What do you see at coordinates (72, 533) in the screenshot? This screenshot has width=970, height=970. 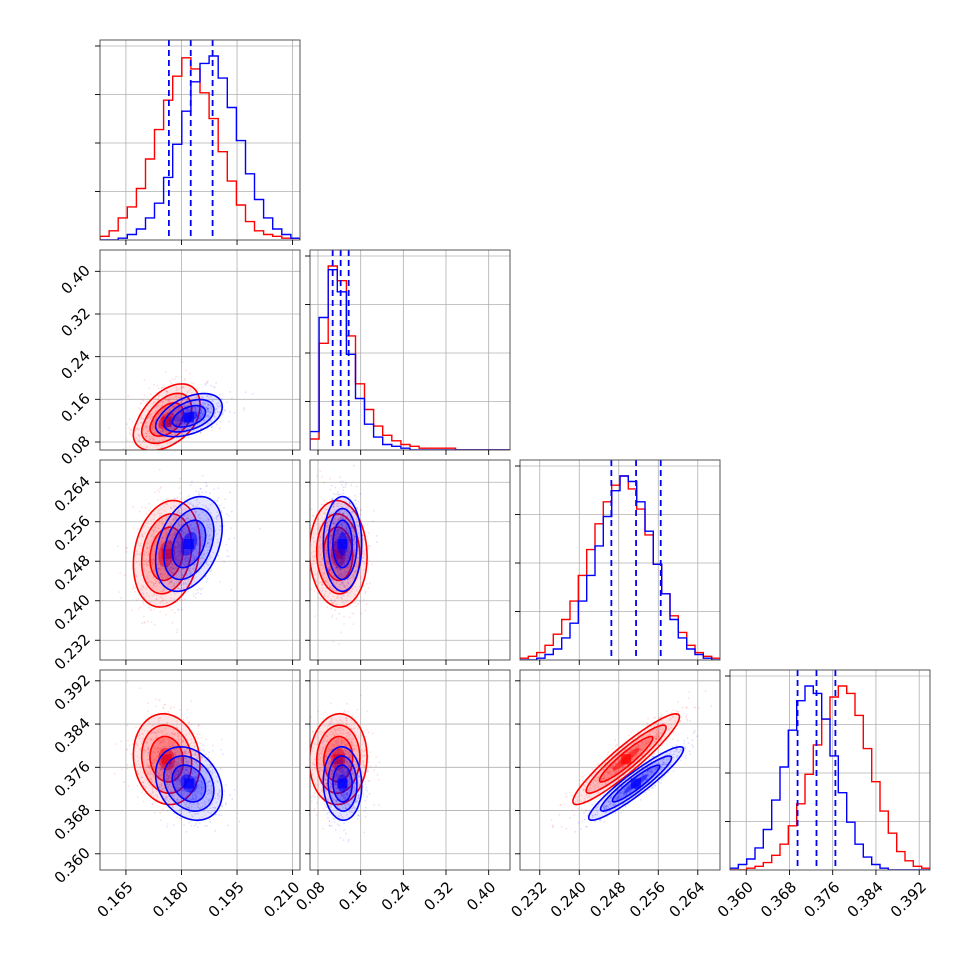 I see `y-tick-label: 0.256` at bounding box center [72, 533].